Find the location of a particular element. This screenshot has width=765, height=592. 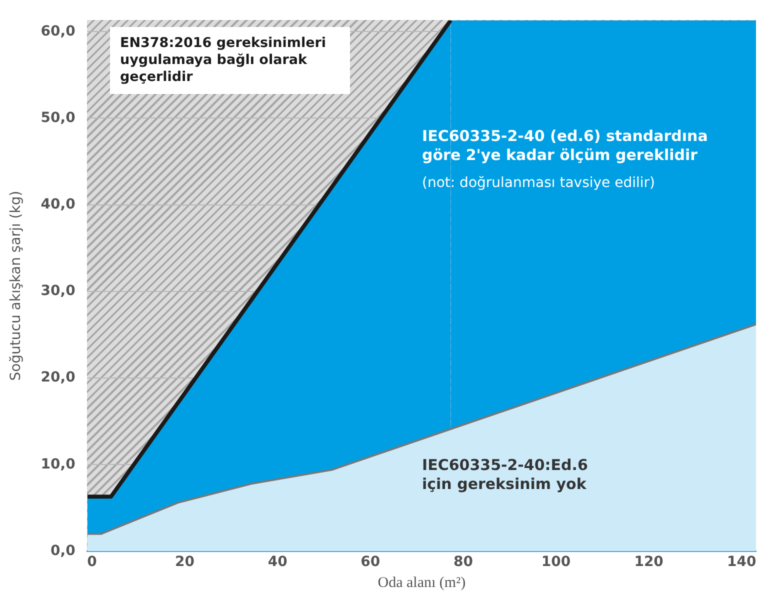

x-axis-title: Oda alanı (m²) is located at coordinates (422, 582).